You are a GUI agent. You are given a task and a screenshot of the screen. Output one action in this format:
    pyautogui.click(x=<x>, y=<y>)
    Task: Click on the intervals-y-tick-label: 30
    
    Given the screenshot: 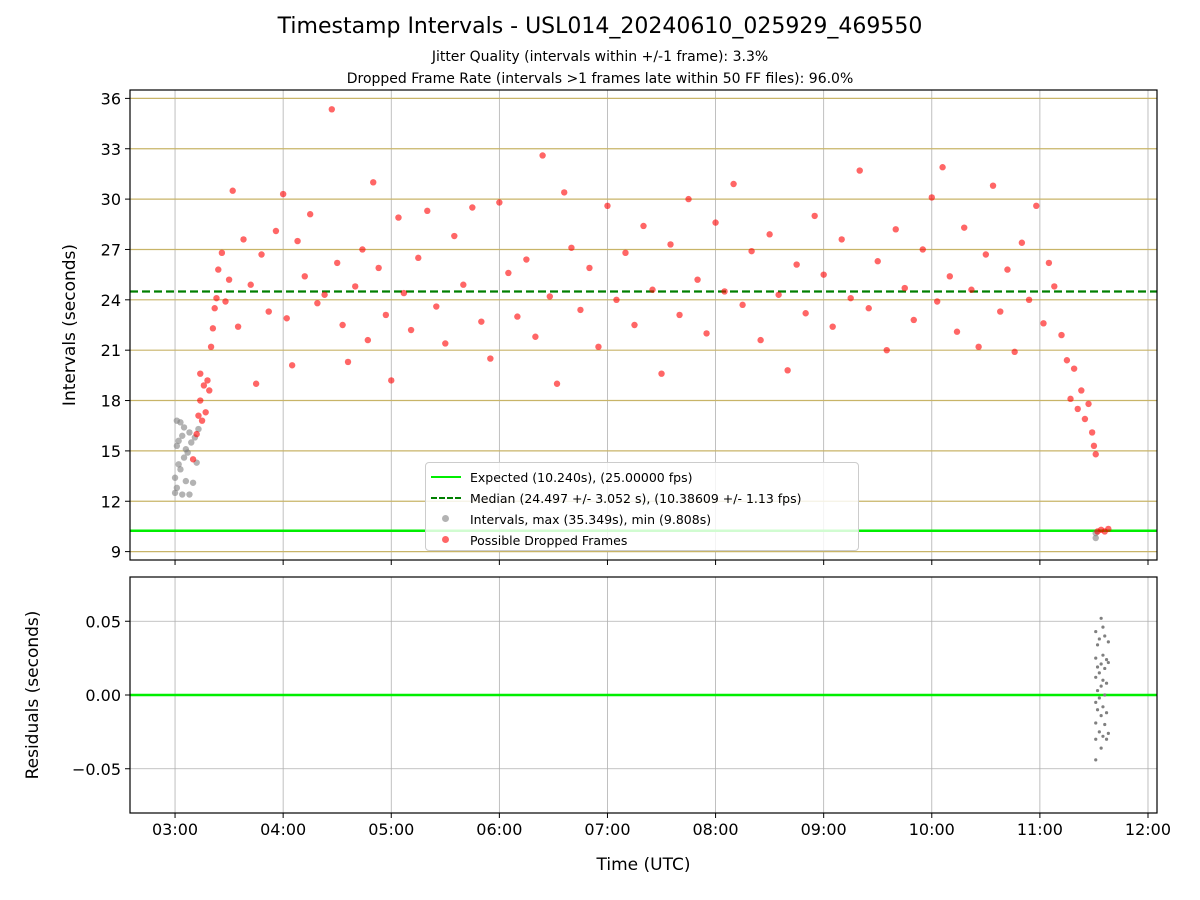 What is the action you would take?
    pyautogui.click(x=111, y=199)
    